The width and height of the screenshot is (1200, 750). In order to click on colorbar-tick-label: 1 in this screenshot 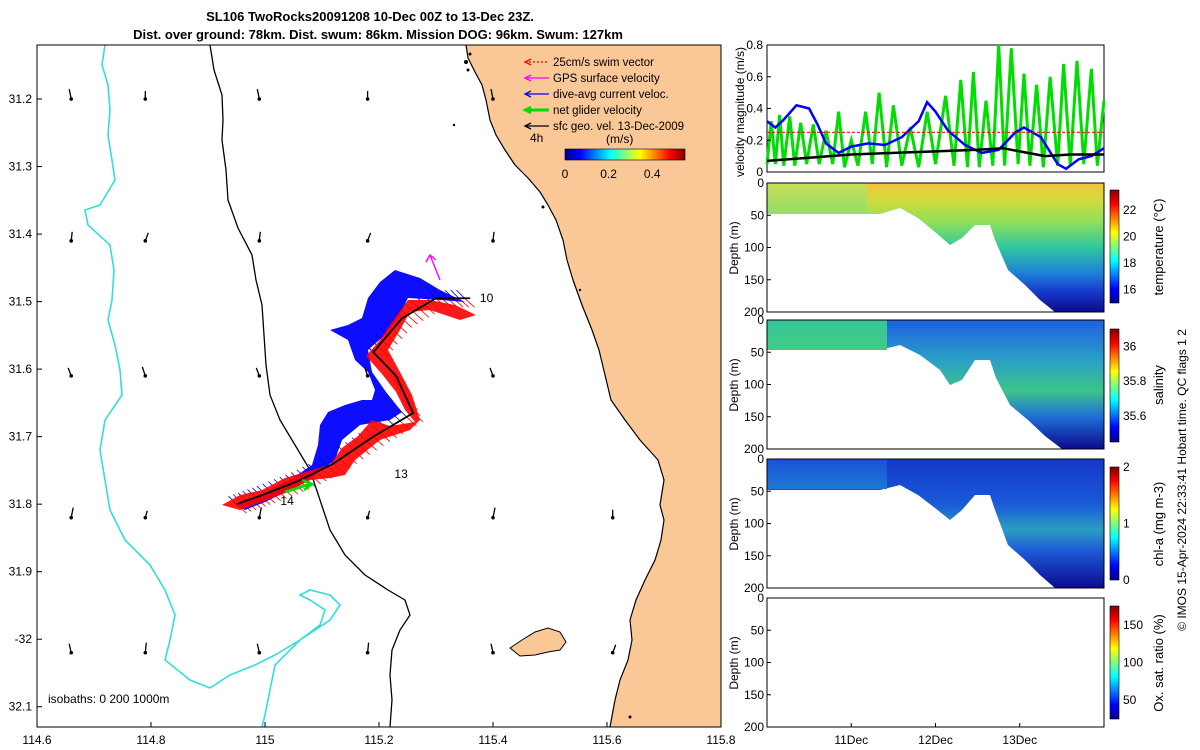, I will do `click(1126, 524)`.